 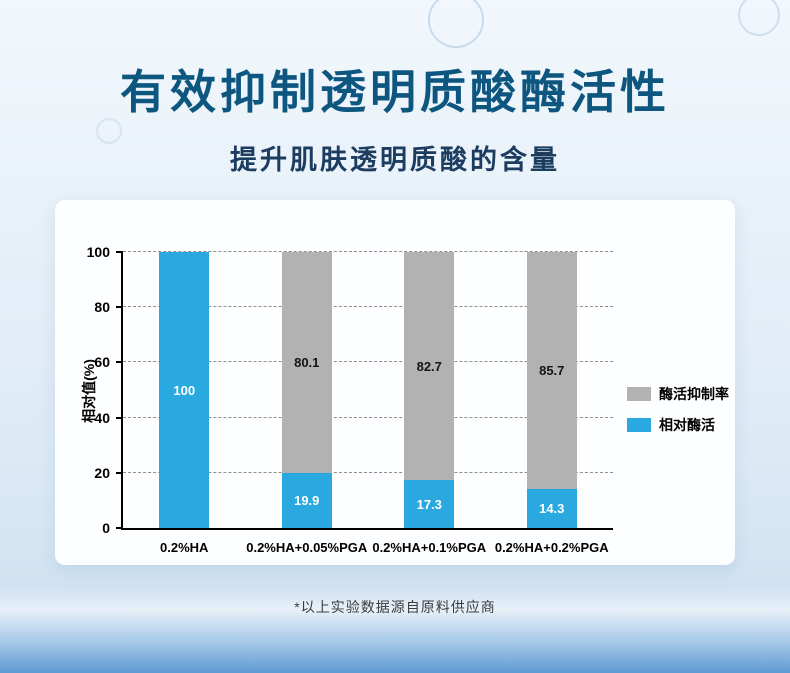 I want to click on bar-slot: 100 0.2%HA, so click(x=184, y=403).